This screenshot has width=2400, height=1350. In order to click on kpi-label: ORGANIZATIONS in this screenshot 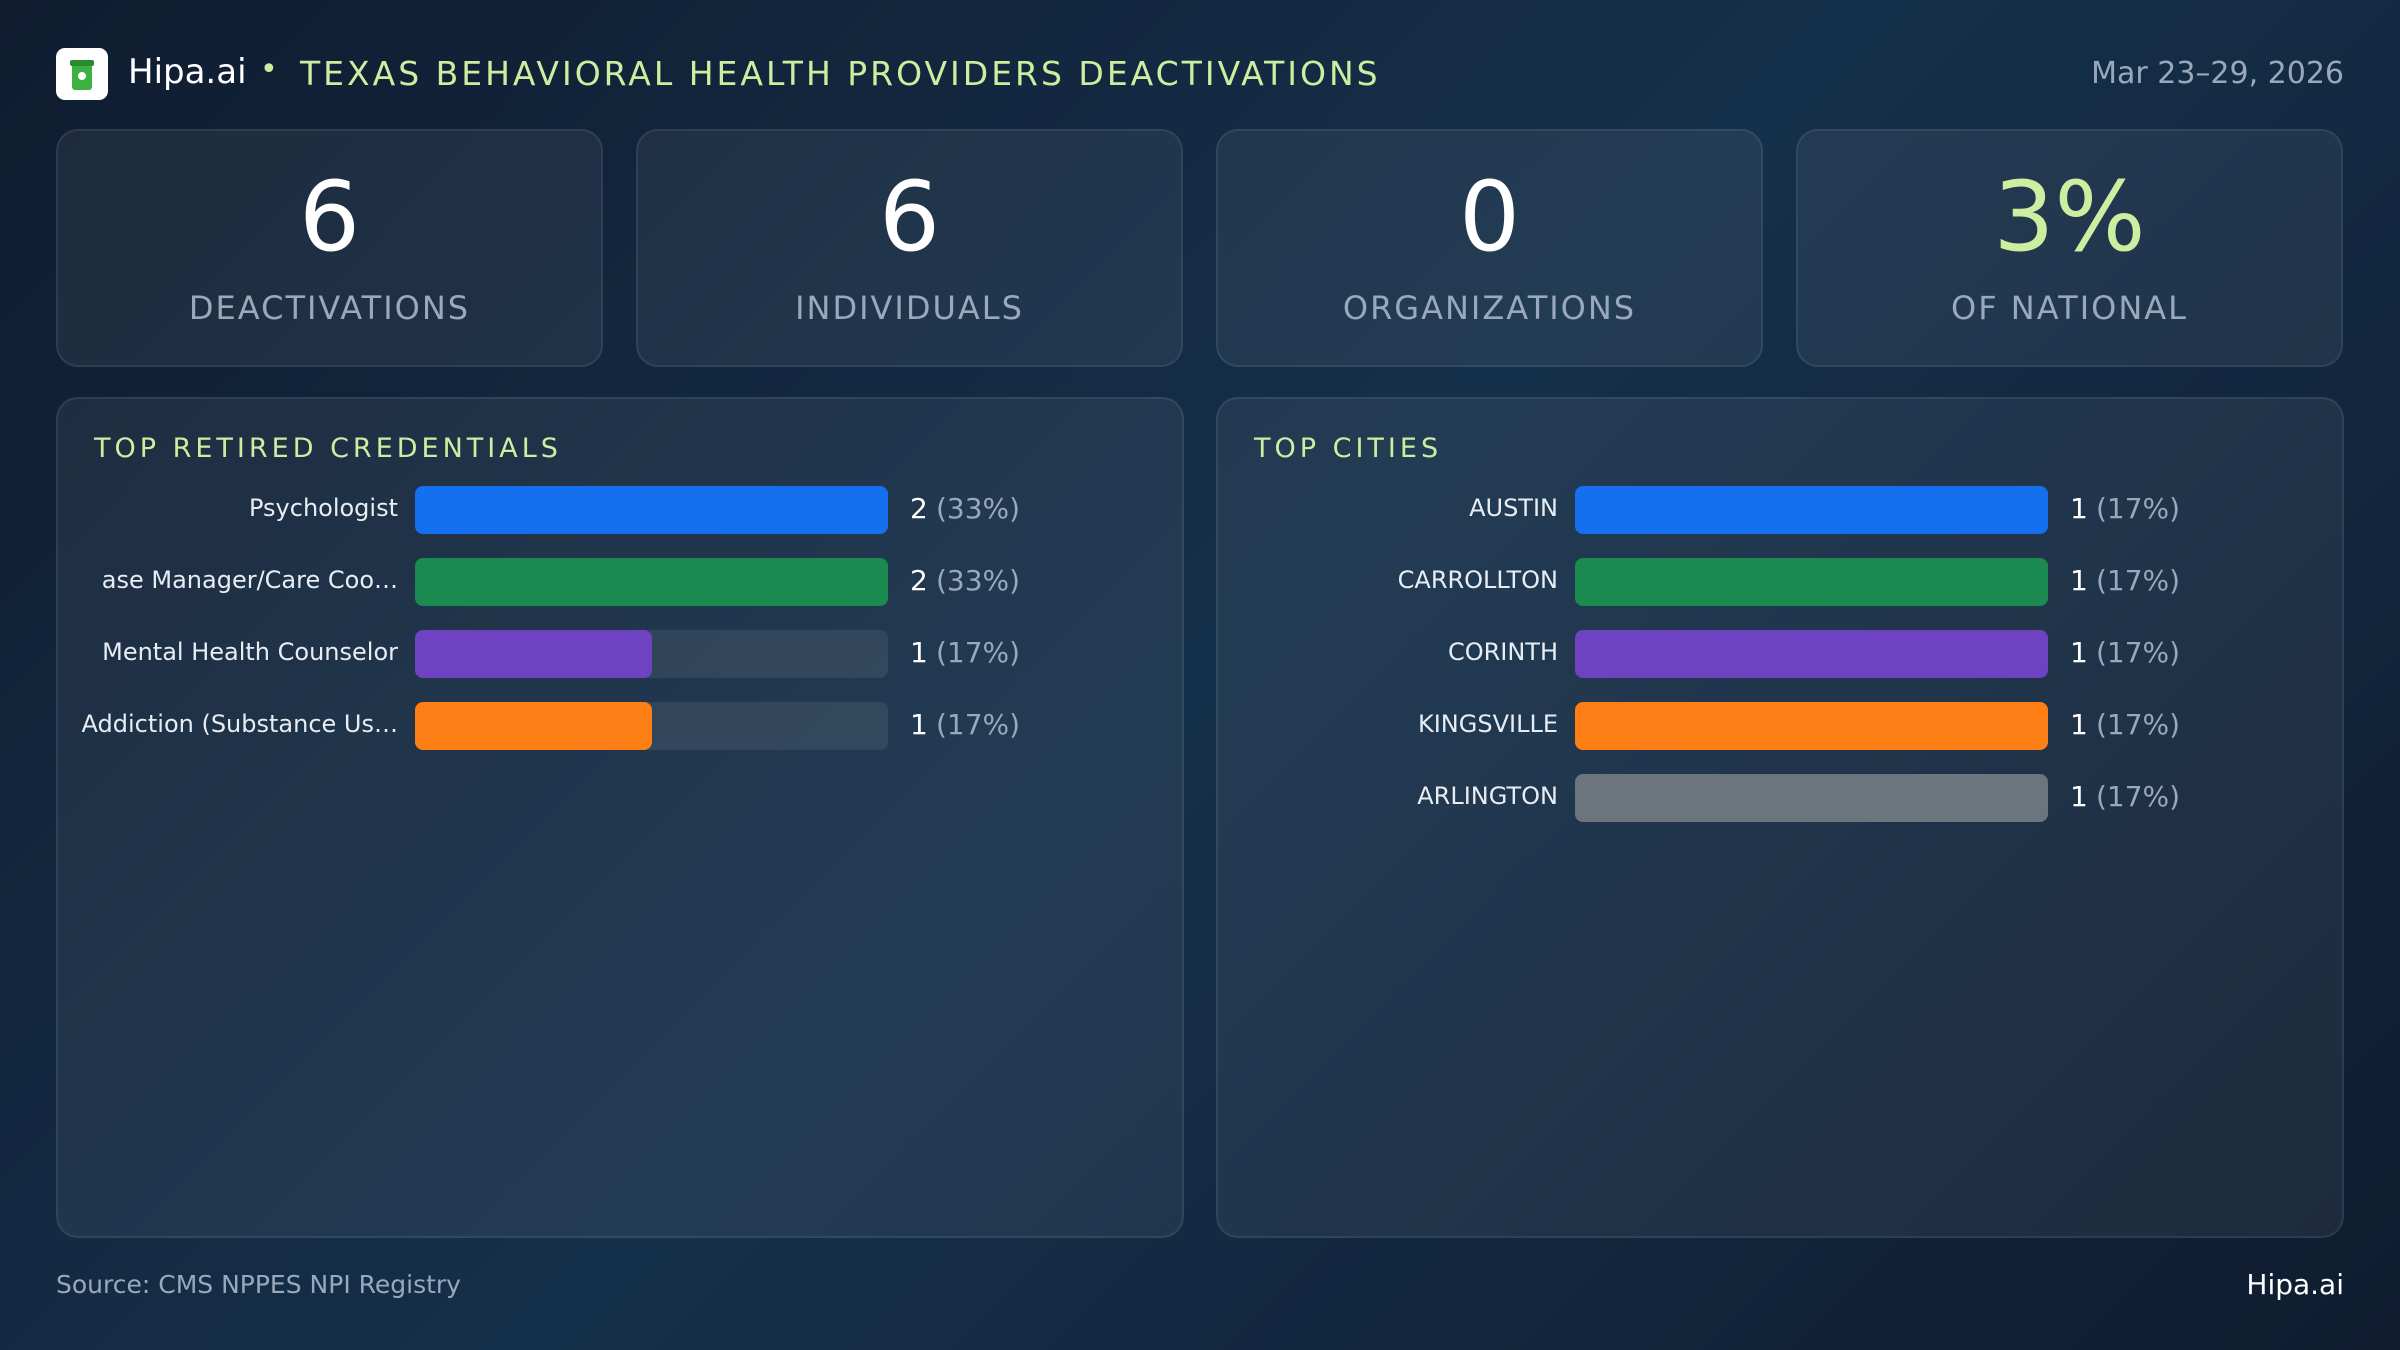, I will do `click(1489, 308)`.